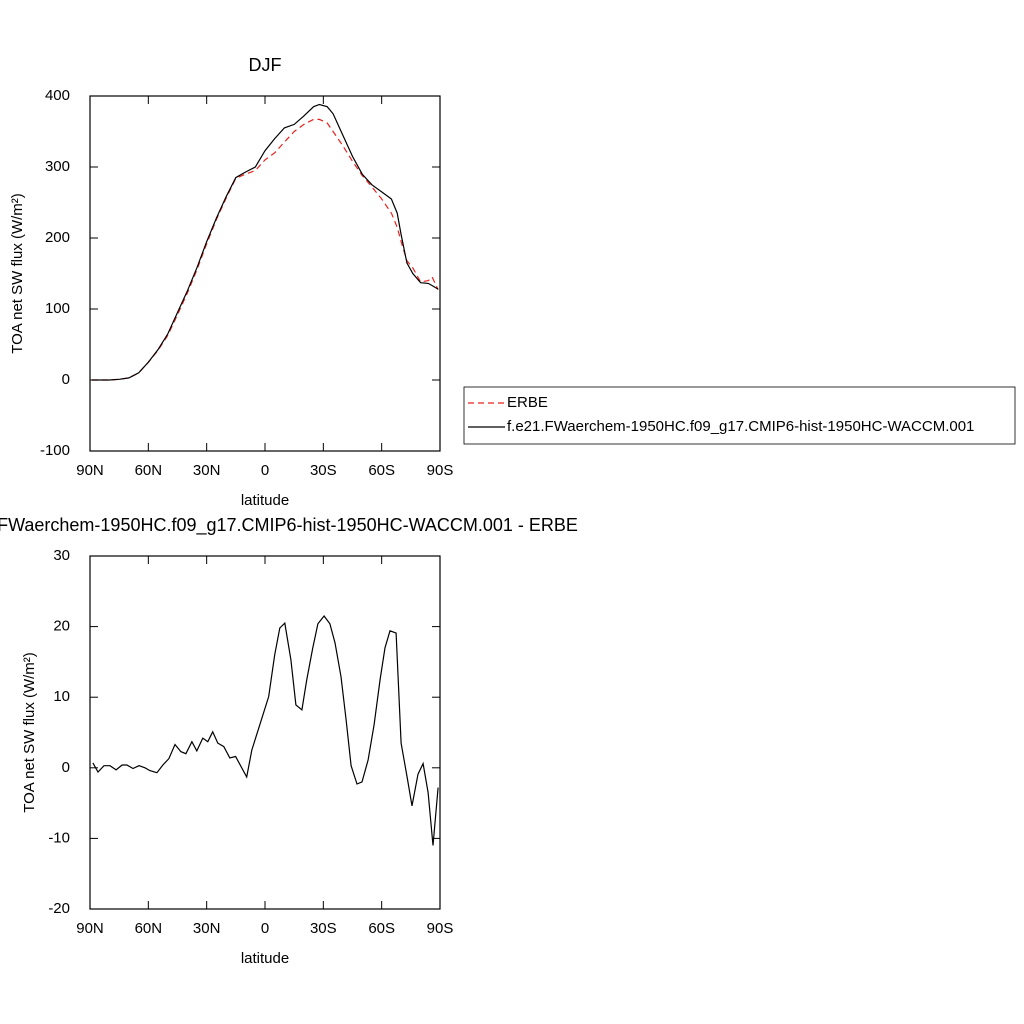  What do you see at coordinates (59, 908) in the screenshot?
I see `y-tick-label: -20` at bounding box center [59, 908].